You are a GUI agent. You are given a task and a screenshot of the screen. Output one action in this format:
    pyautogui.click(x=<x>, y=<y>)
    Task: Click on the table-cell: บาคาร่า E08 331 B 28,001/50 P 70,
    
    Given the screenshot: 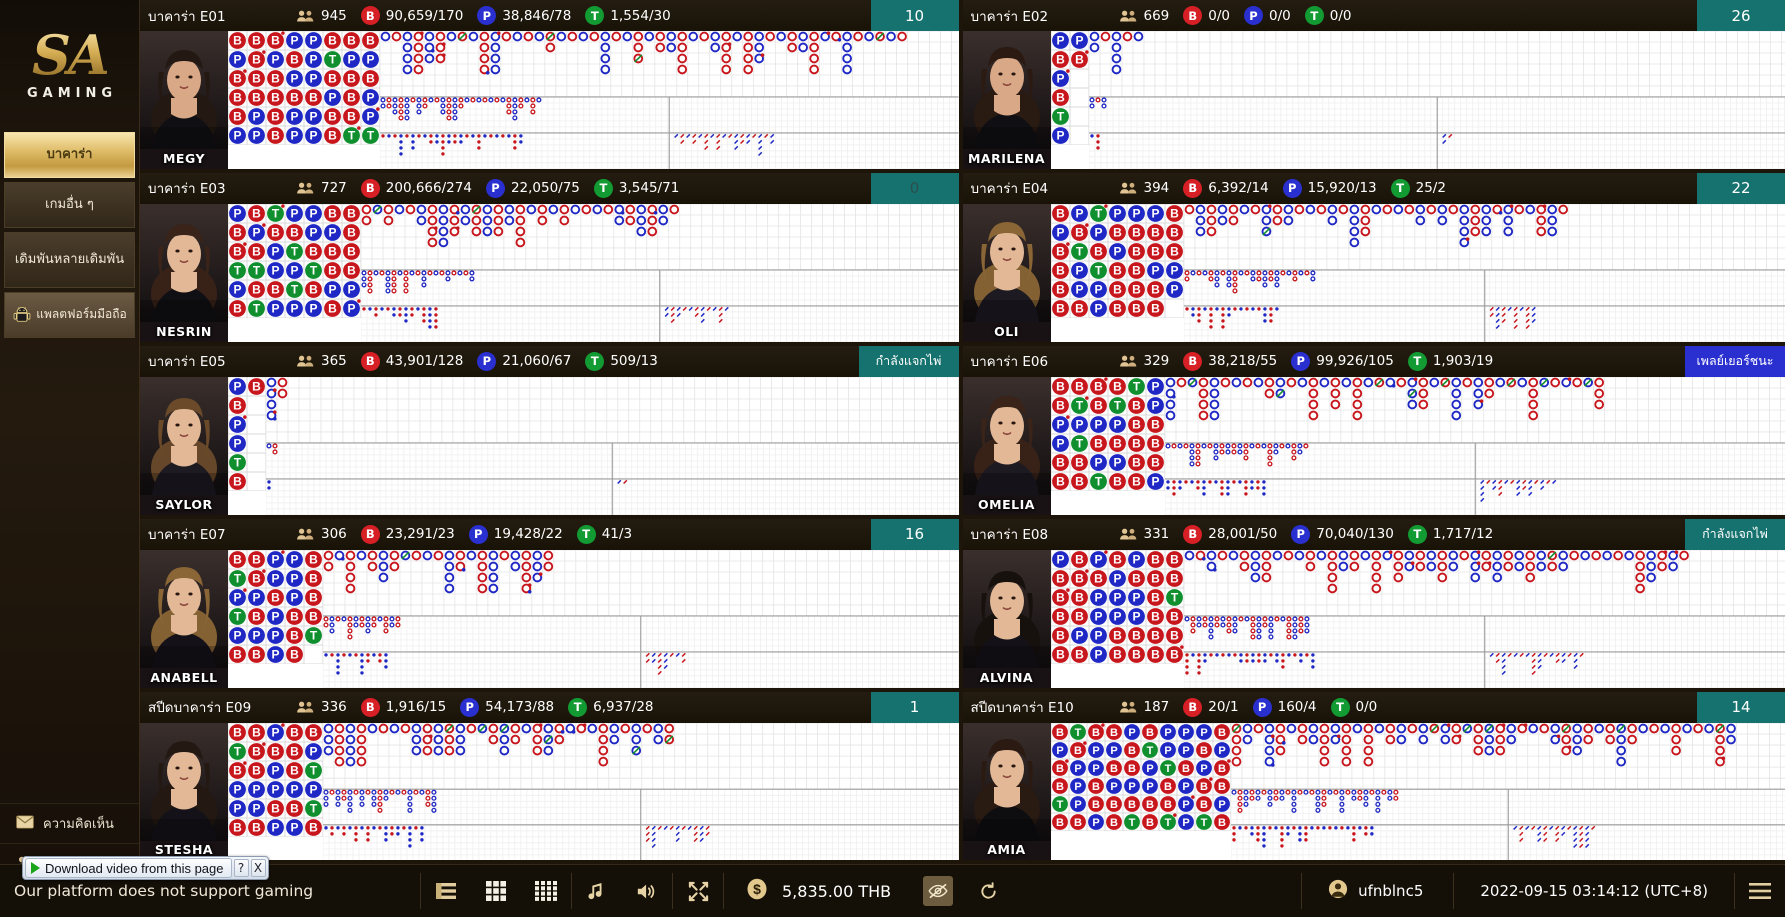 What is the action you would take?
    pyautogui.click(x=1373, y=605)
    